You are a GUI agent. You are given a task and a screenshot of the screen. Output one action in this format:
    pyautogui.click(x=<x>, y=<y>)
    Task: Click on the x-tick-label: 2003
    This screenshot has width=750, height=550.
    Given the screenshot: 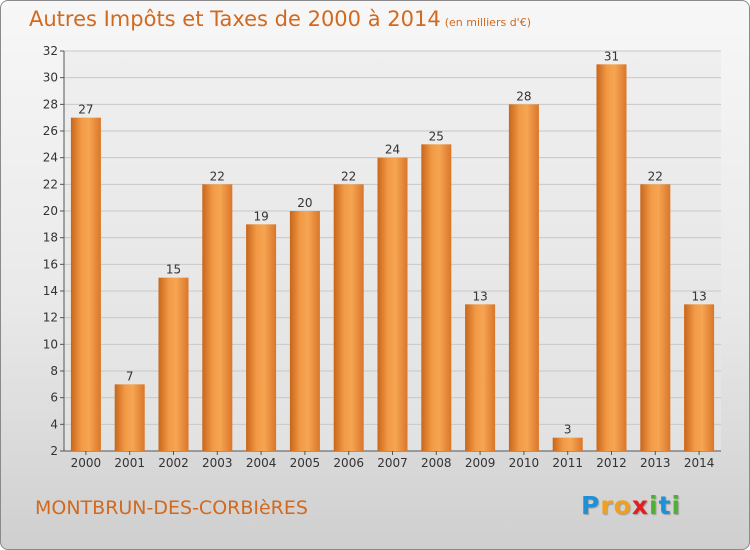 What is the action you would take?
    pyautogui.click(x=217, y=463)
    